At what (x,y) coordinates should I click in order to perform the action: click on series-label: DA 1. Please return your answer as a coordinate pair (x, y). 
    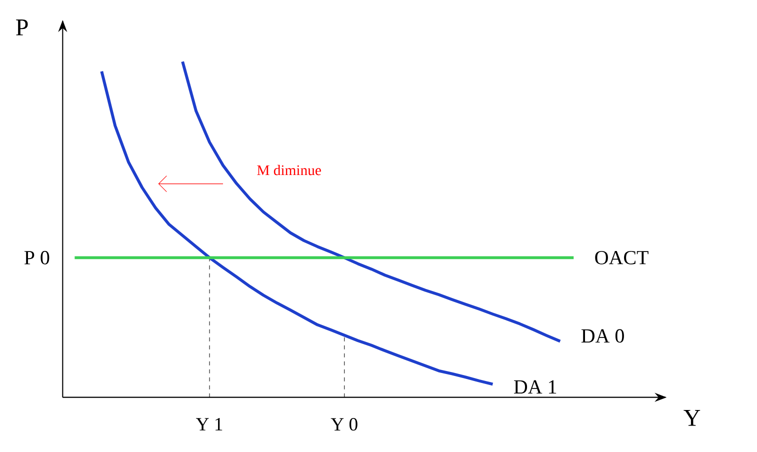
    Looking at the image, I should click on (535, 387).